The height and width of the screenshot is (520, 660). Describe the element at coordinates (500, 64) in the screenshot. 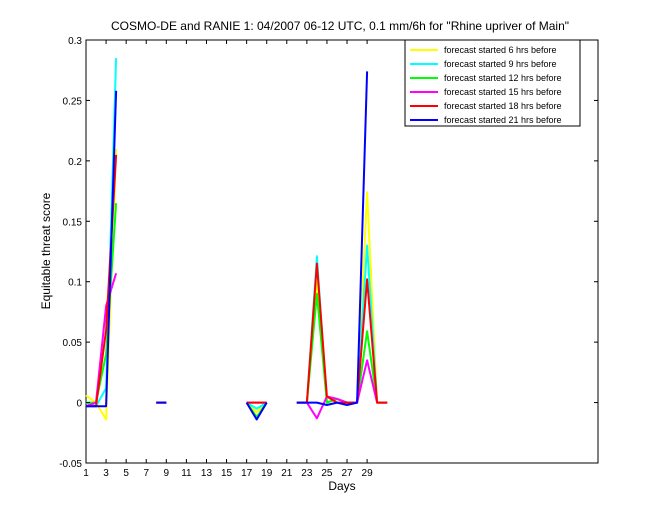

I see `legend-label-2: forecast started 9 hrs before` at that location.